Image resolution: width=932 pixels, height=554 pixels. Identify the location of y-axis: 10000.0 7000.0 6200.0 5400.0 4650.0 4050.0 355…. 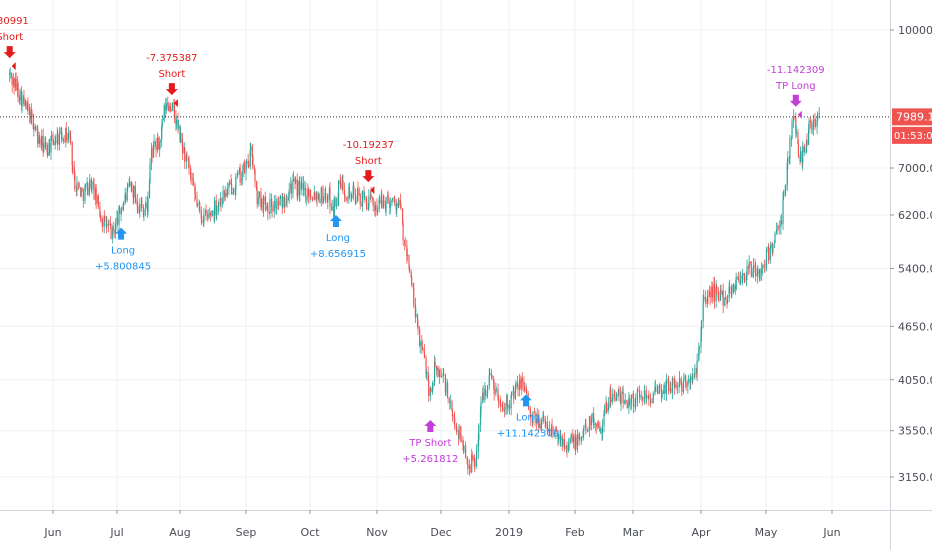
(911, 254).